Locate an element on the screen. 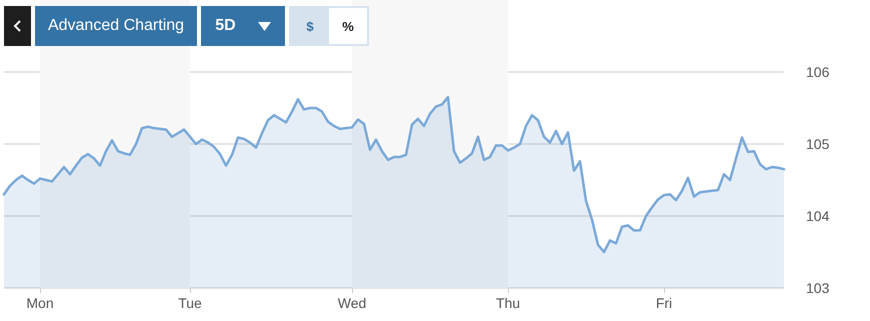  x-tick-label: Fri is located at coordinates (664, 303).